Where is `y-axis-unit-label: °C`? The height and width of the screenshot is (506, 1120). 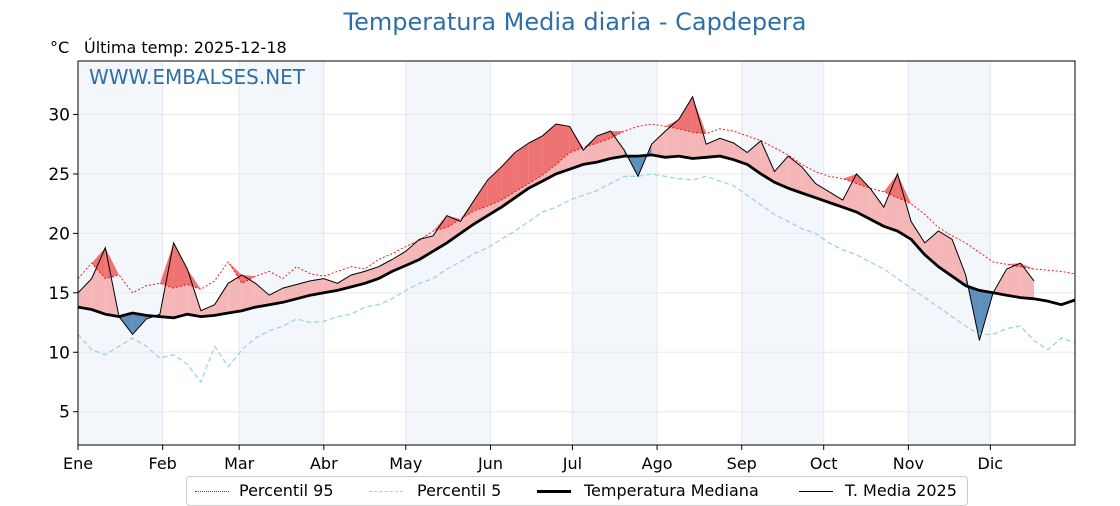
y-axis-unit-label: °C is located at coordinates (60, 47).